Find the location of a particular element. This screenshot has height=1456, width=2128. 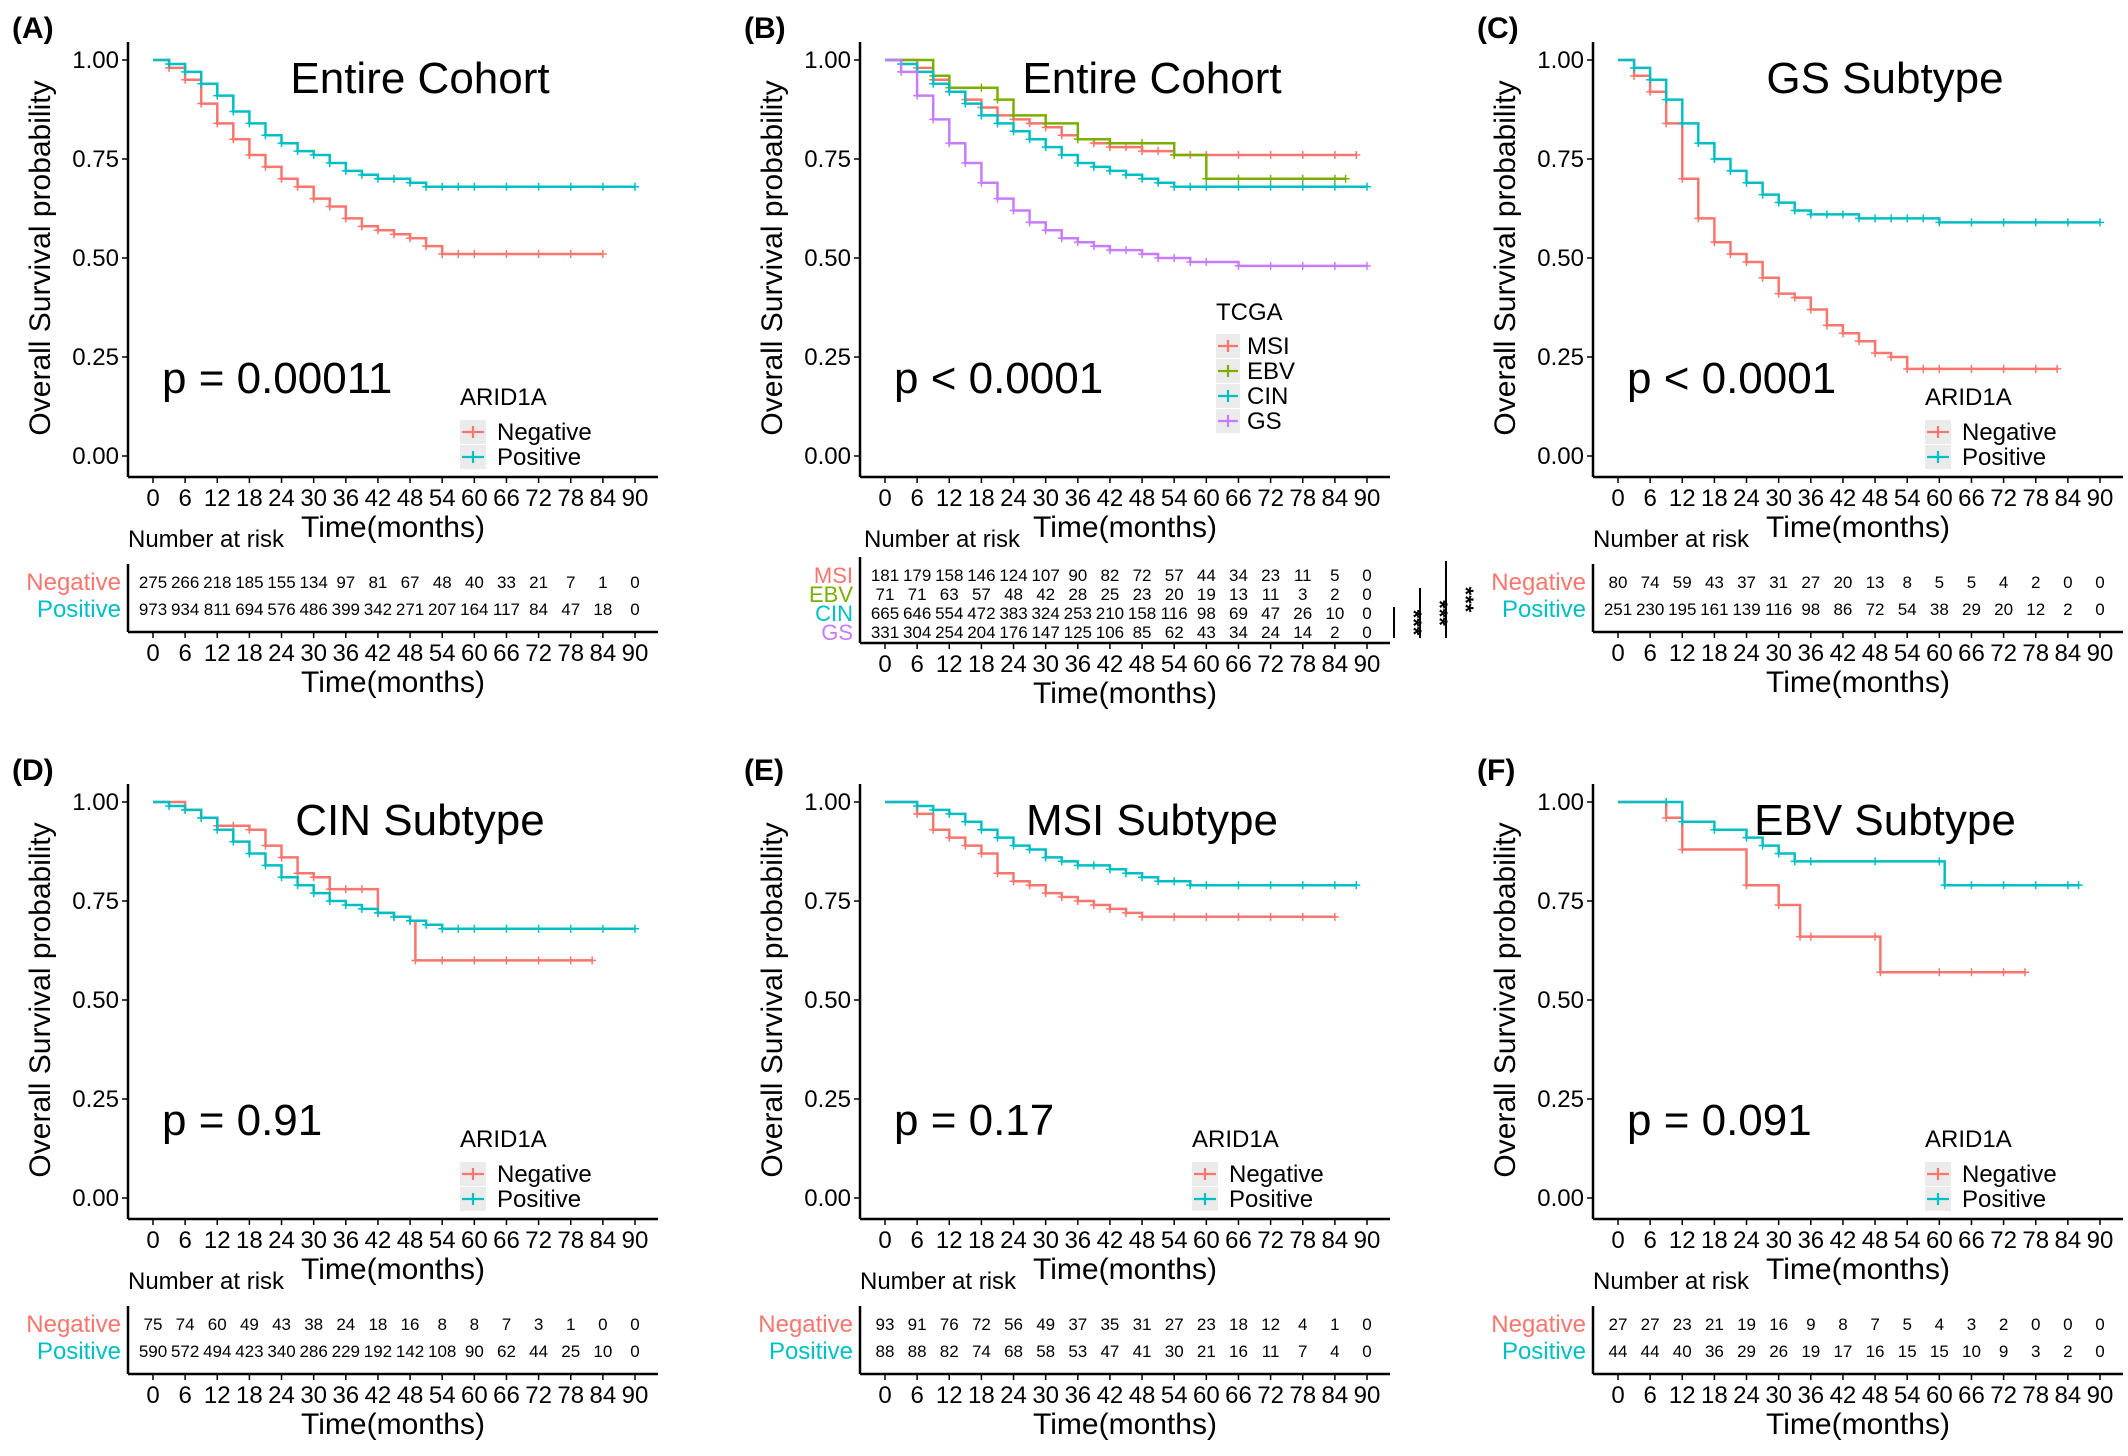

y-tick-label: 0.00 is located at coordinates (95, 1198).